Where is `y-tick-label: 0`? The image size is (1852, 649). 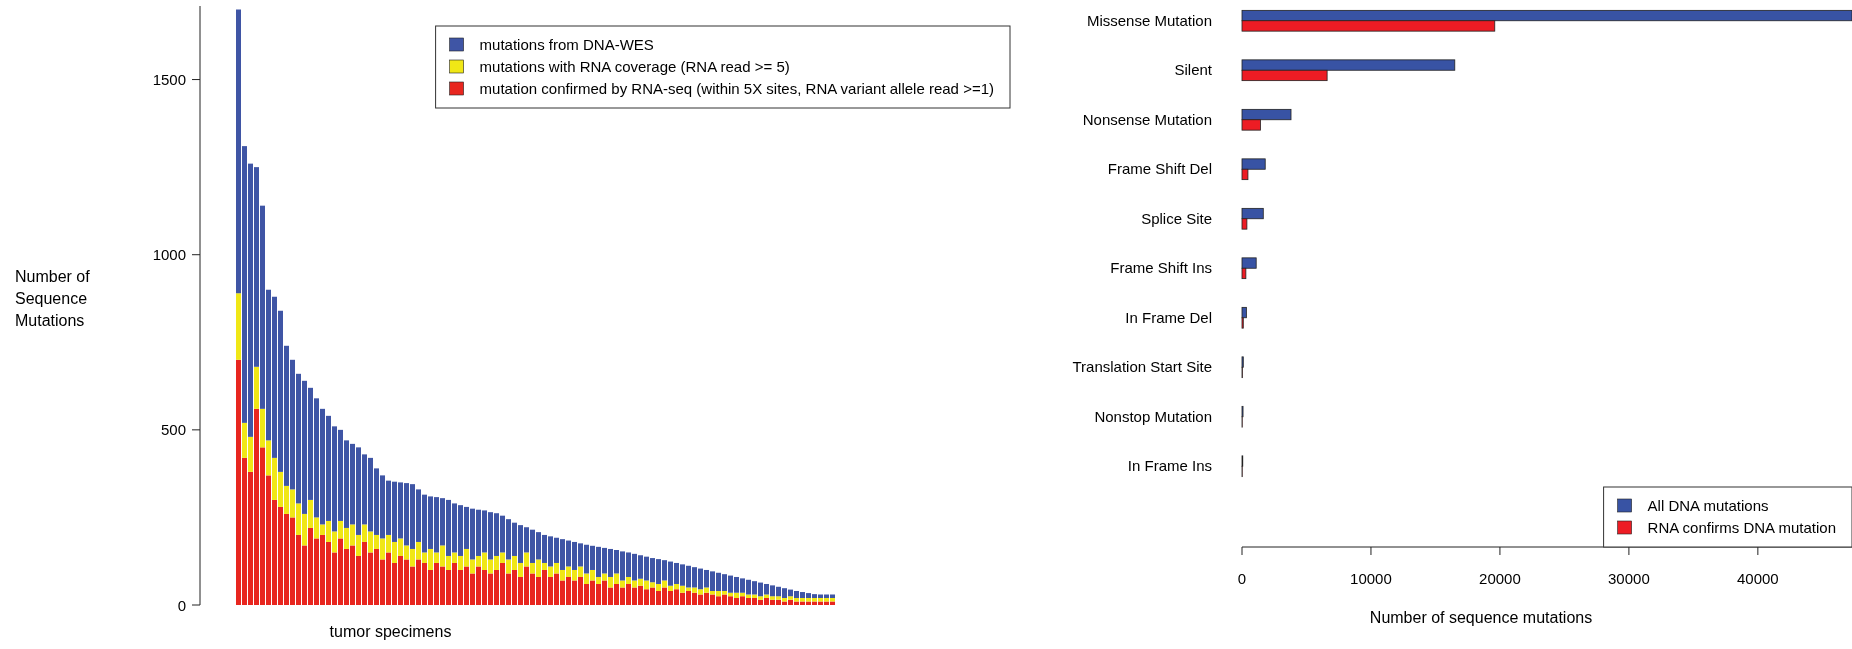 y-tick-label: 0 is located at coordinates (181, 605).